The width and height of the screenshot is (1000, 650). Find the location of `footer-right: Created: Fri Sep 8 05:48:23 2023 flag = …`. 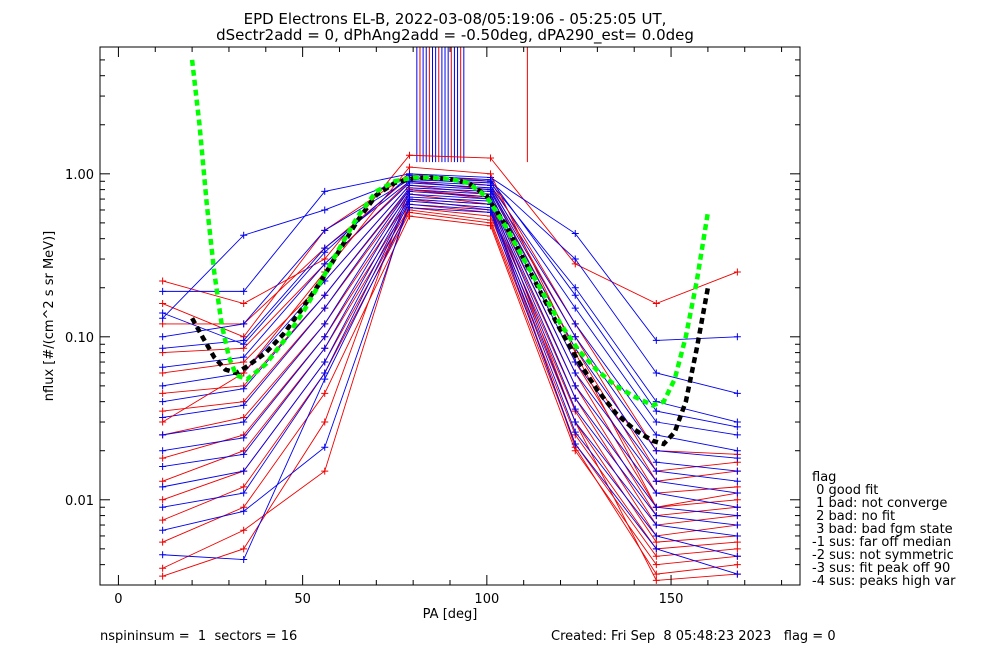

footer-right: Created: Fri Sep 8 05:48:23 2023 flag = … is located at coordinates (693, 636).